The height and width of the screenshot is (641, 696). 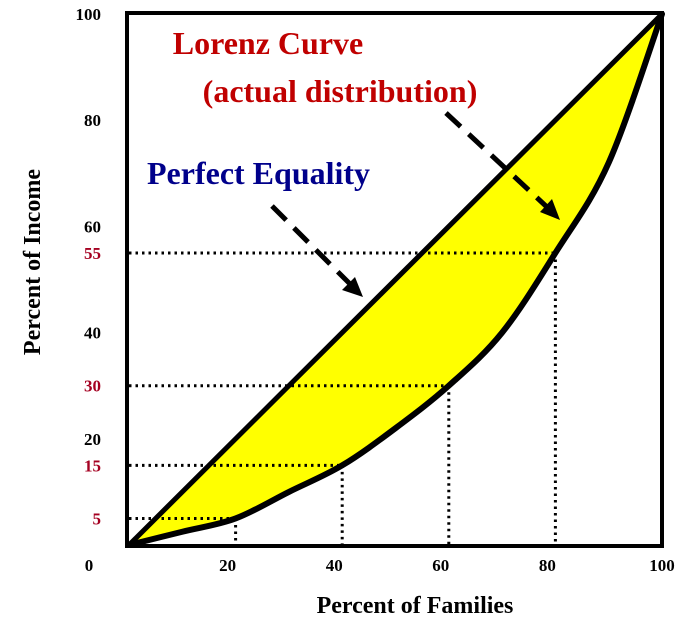 I want to click on equality-arrow-shaft, so click(x=312, y=246).